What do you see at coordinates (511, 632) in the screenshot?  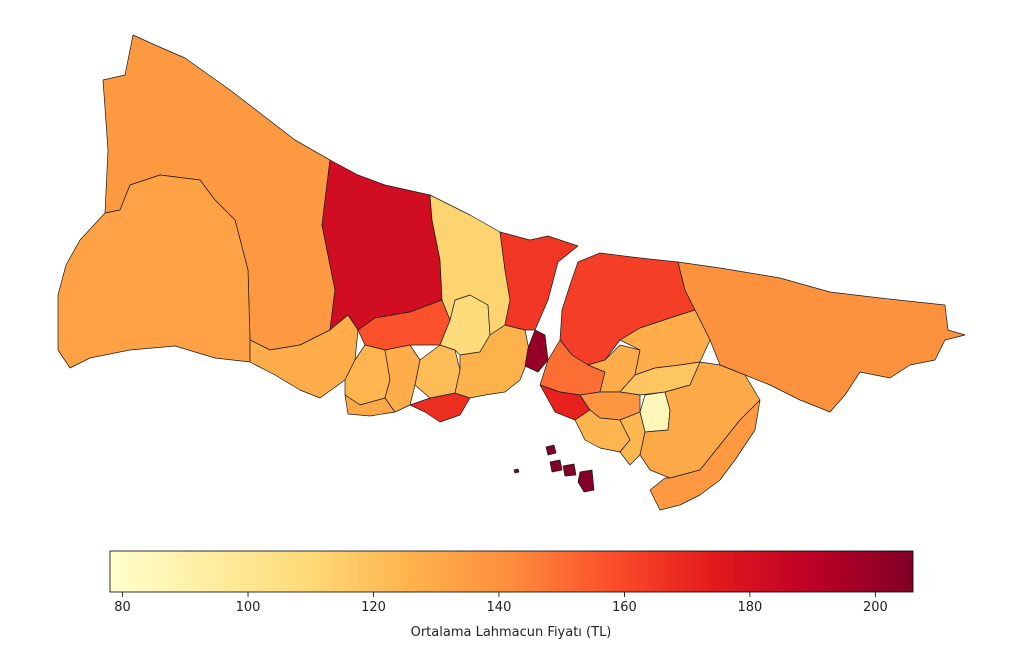 I see `colorbar-label: Ortalama Lahmacun Fiyatı (TL)` at bounding box center [511, 632].